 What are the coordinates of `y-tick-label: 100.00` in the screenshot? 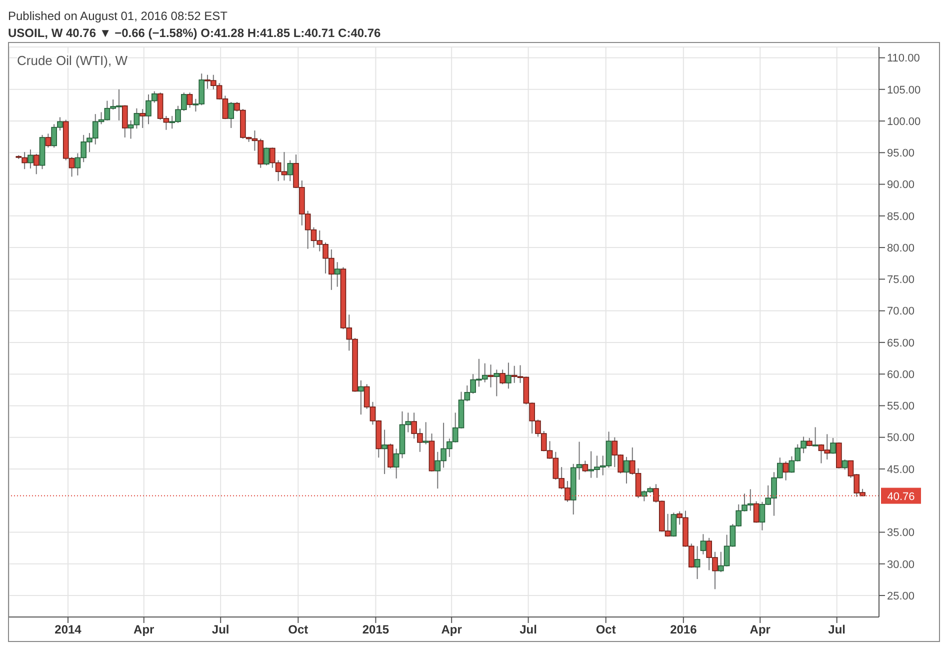 It's located at (904, 122).